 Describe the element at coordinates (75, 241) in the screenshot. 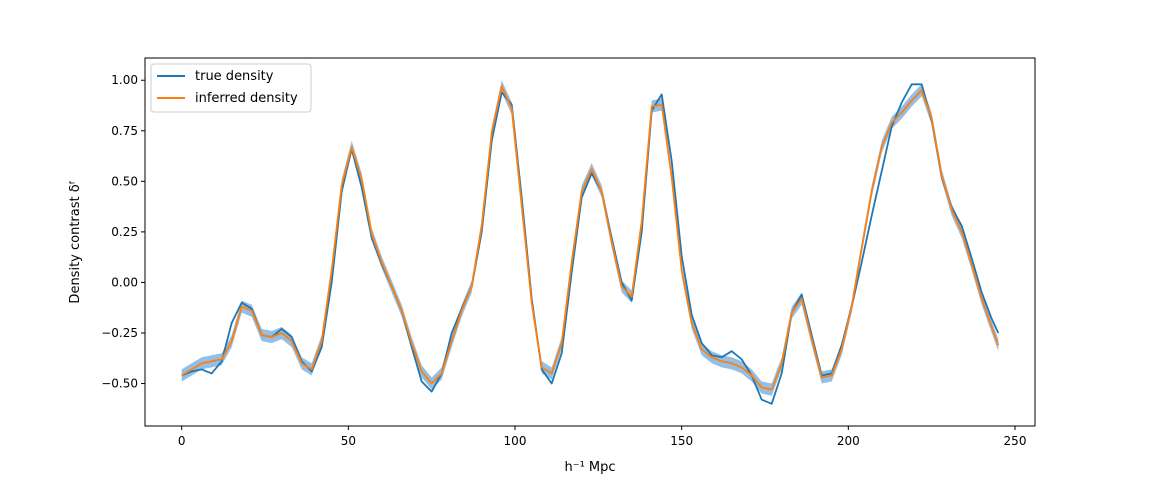

I see `y-axis-label: Density contrast δᶠ` at that location.